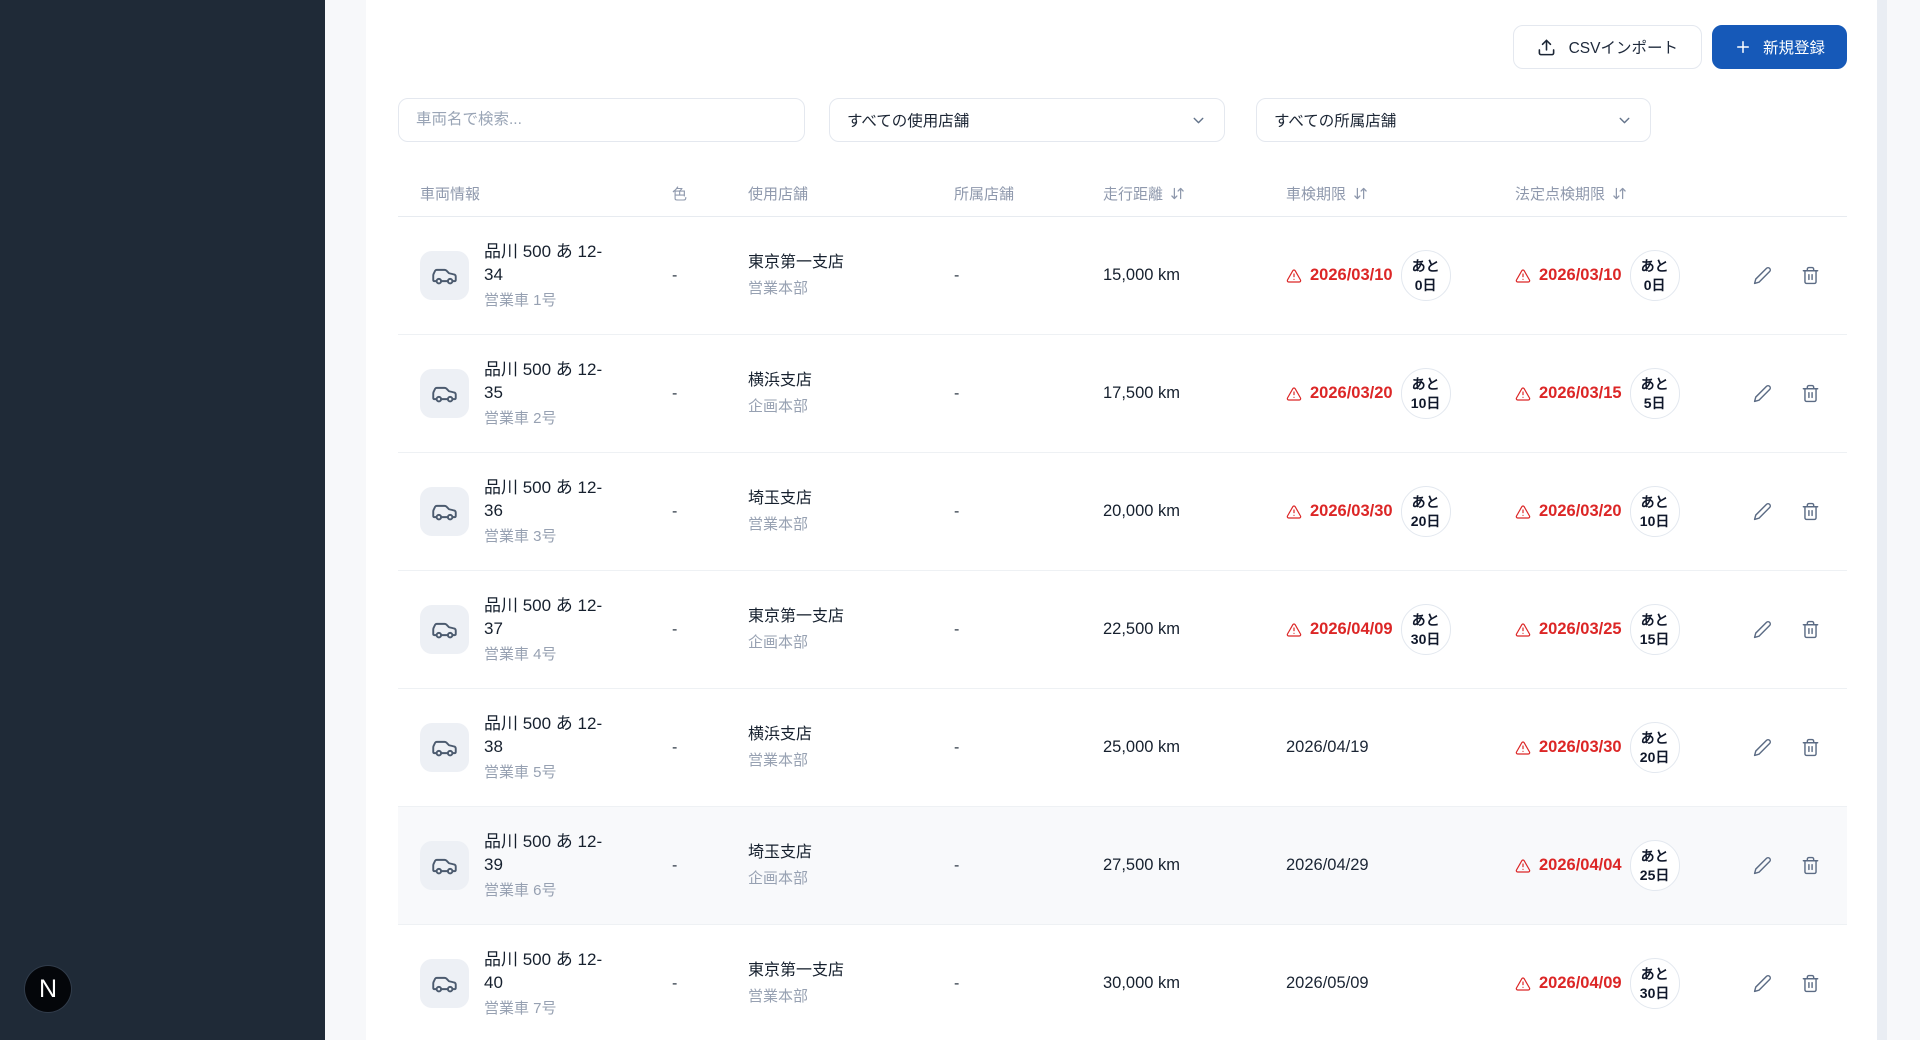  I want to click on csv-import-button: CSVインポート, so click(1607, 47).